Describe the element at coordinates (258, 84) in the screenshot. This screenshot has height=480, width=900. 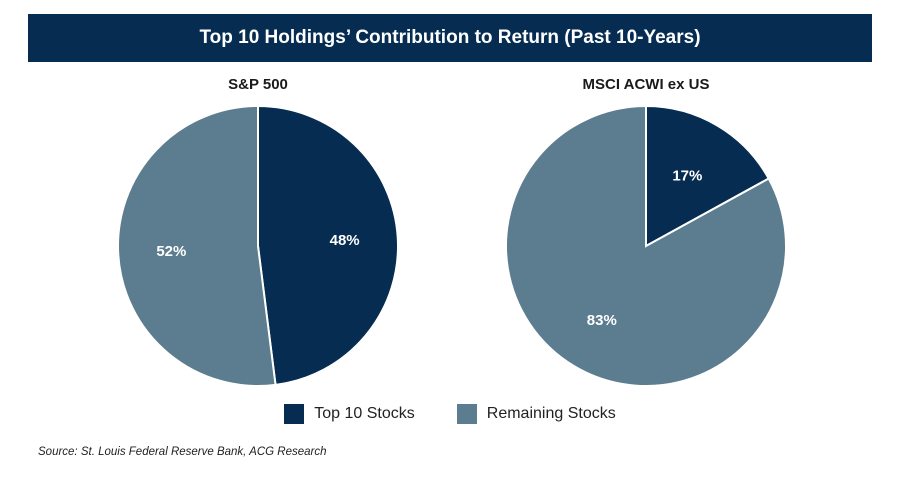
I see `pie-title-sp500: S&P 500` at that location.